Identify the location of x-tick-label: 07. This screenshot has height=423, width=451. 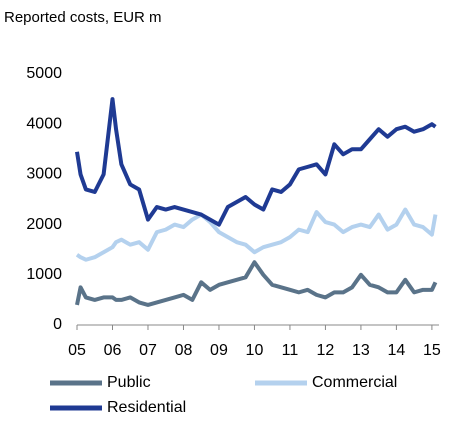
(148, 350).